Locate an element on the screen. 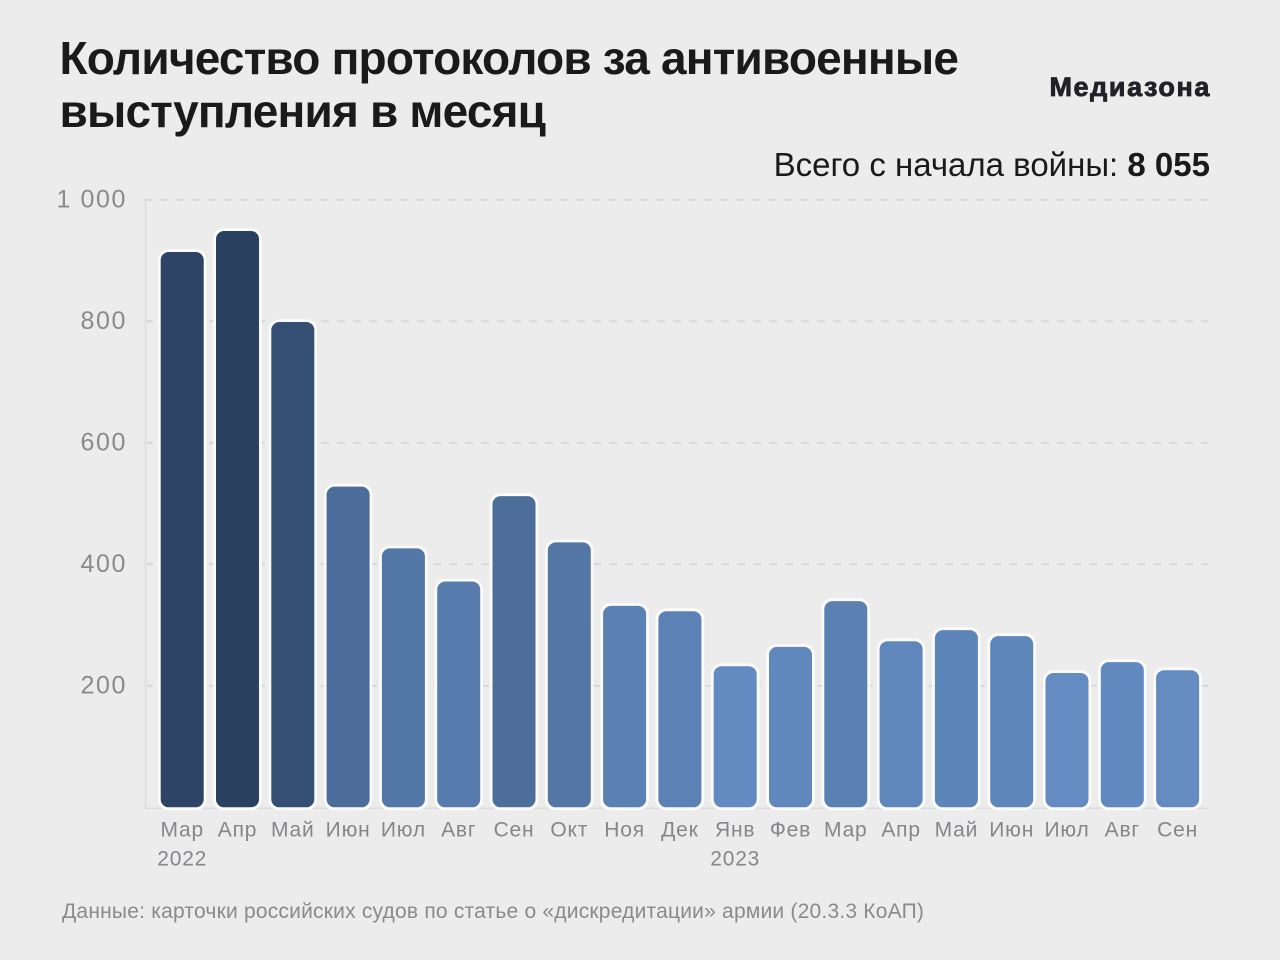 The image size is (1280, 960). svg-text: Ноя is located at coordinates (624, 829).